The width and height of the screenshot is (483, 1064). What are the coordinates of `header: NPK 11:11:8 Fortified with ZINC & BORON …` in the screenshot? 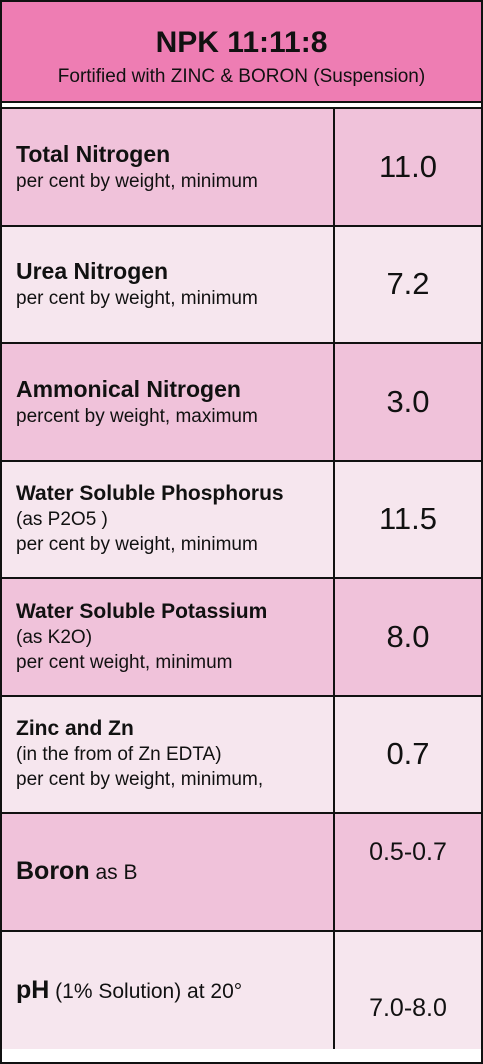 It's located at (241, 52).